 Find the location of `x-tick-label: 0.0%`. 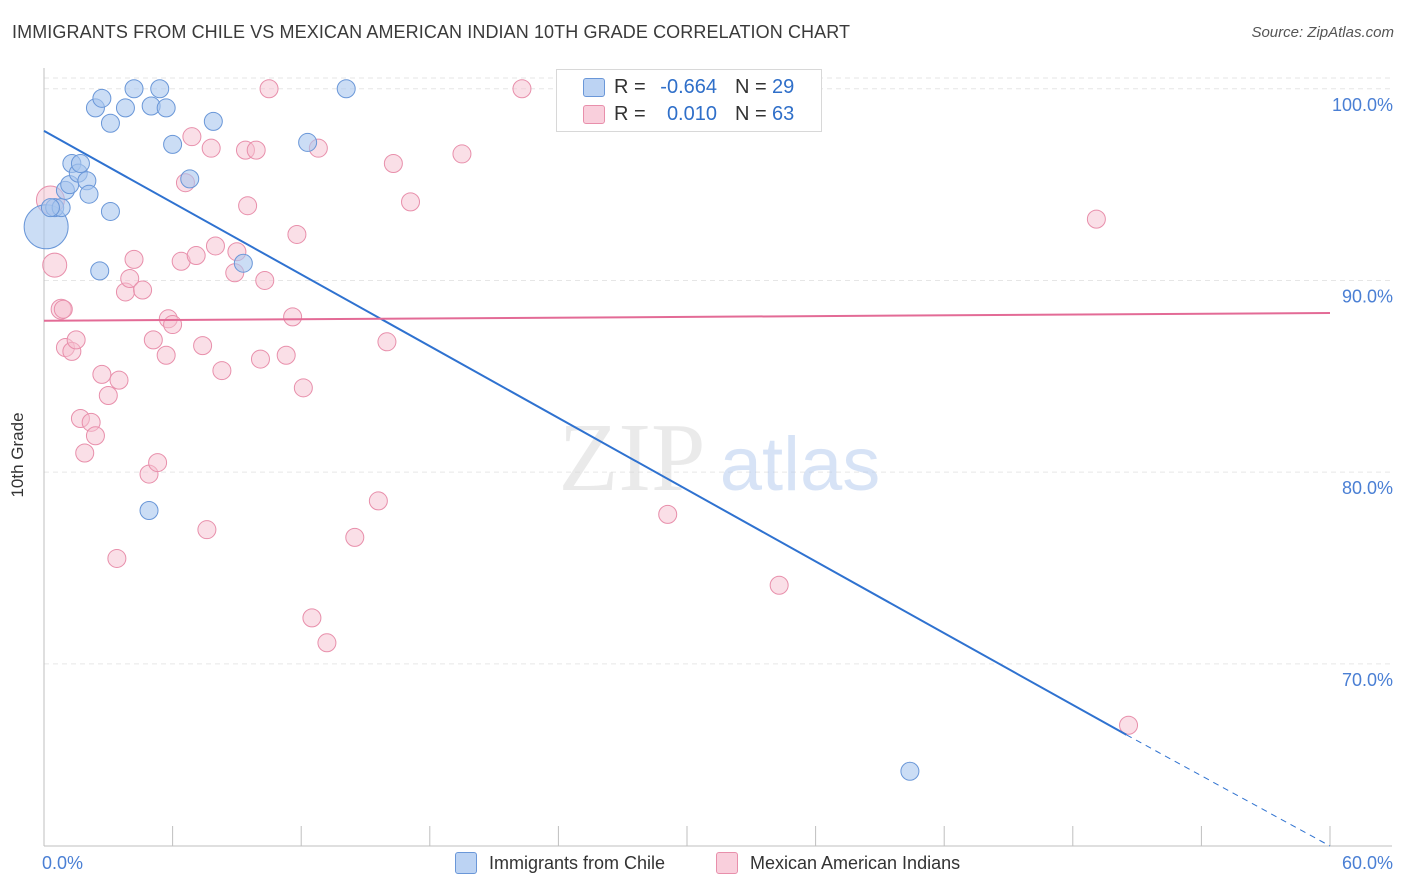

x-tick-label: 0.0% is located at coordinates (62, 863).